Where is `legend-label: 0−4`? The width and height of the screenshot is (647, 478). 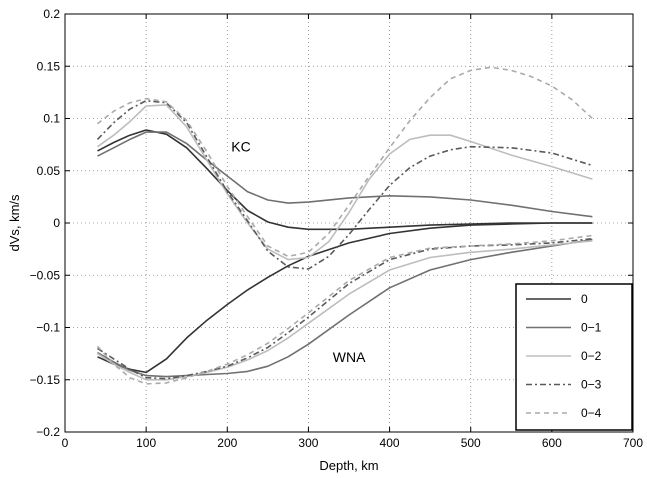
legend-label: 0−4 is located at coordinates (591, 413).